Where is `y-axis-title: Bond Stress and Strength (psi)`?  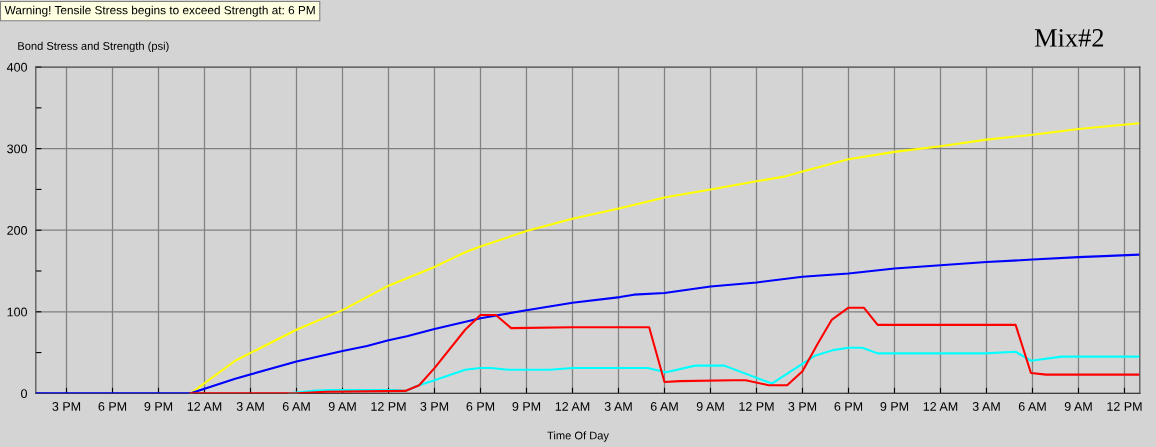 y-axis-title: Bond Stress and Strength (psi) is located at coordinates (93, 47).